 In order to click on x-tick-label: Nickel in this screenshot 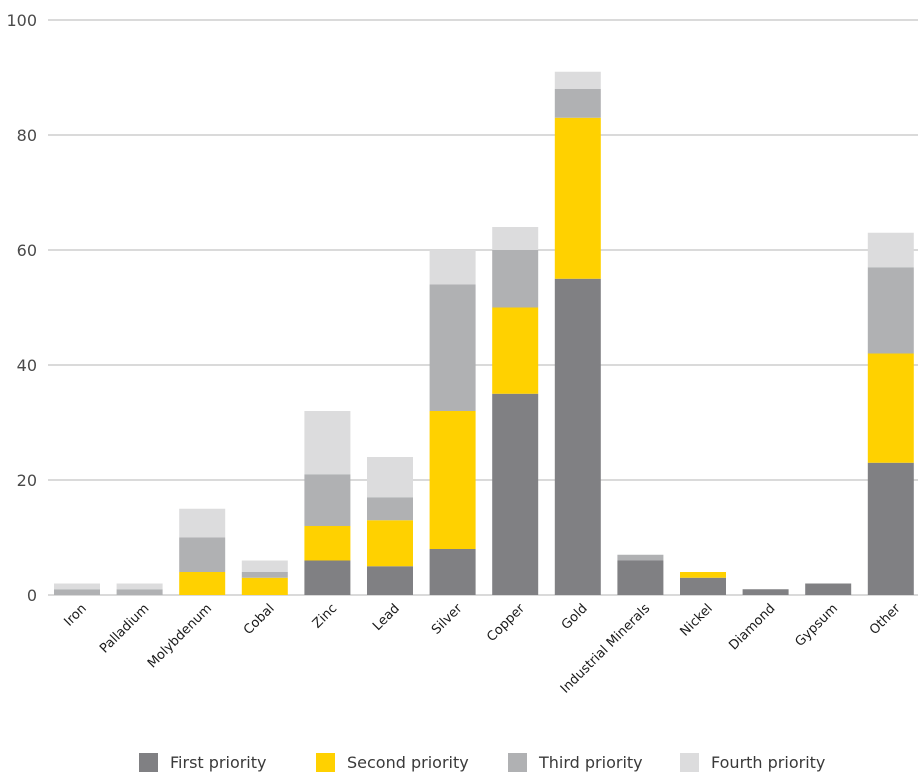, I will do `click(697, 620)`.